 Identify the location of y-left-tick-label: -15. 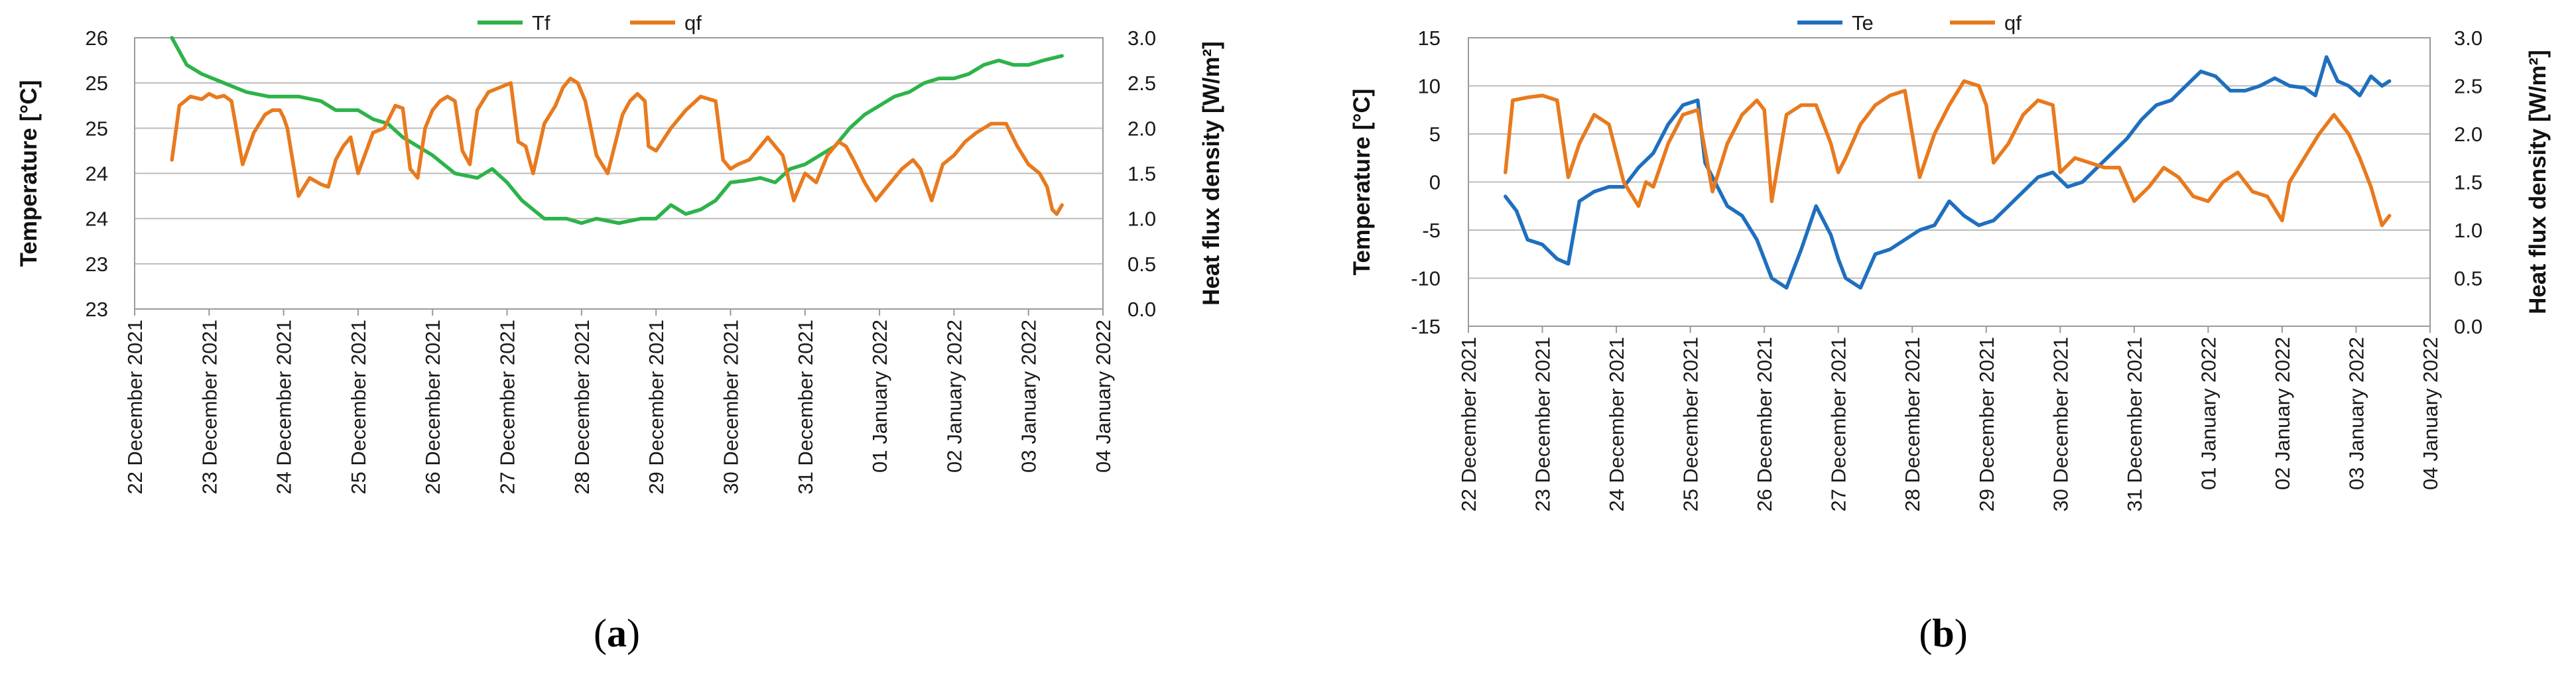
(1426, 326).